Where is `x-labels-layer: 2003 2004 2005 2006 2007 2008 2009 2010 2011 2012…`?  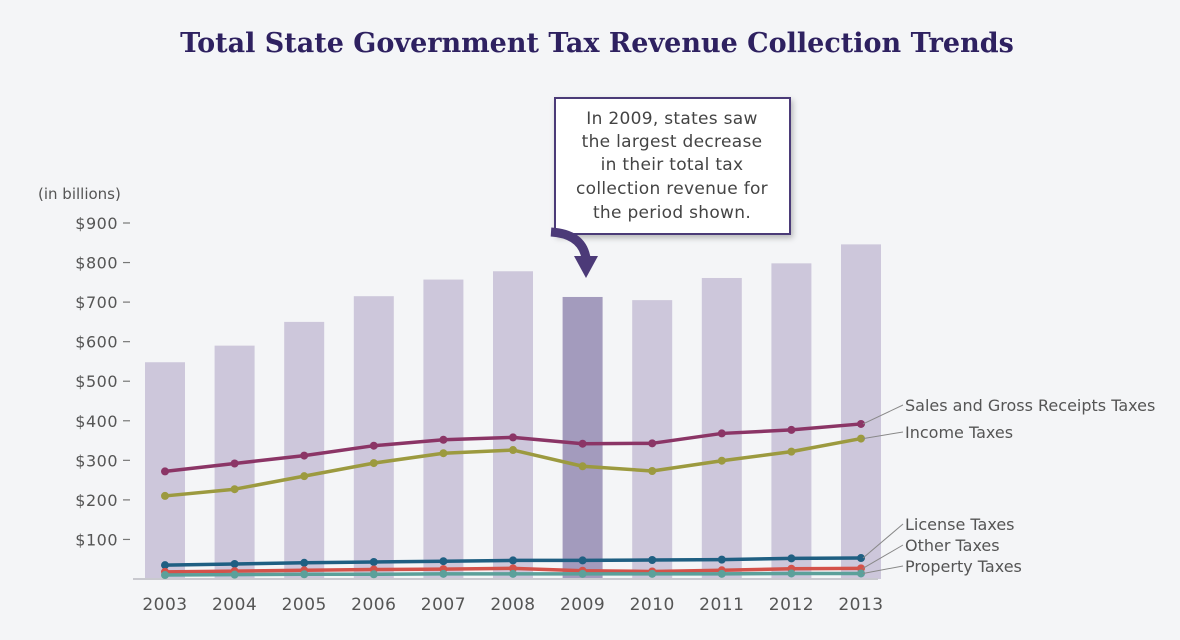 x-labels-layer: 2003 2004 2005 2006 2007 2008 2009 2010 2011 2012… is located at coordinates (512, 605).